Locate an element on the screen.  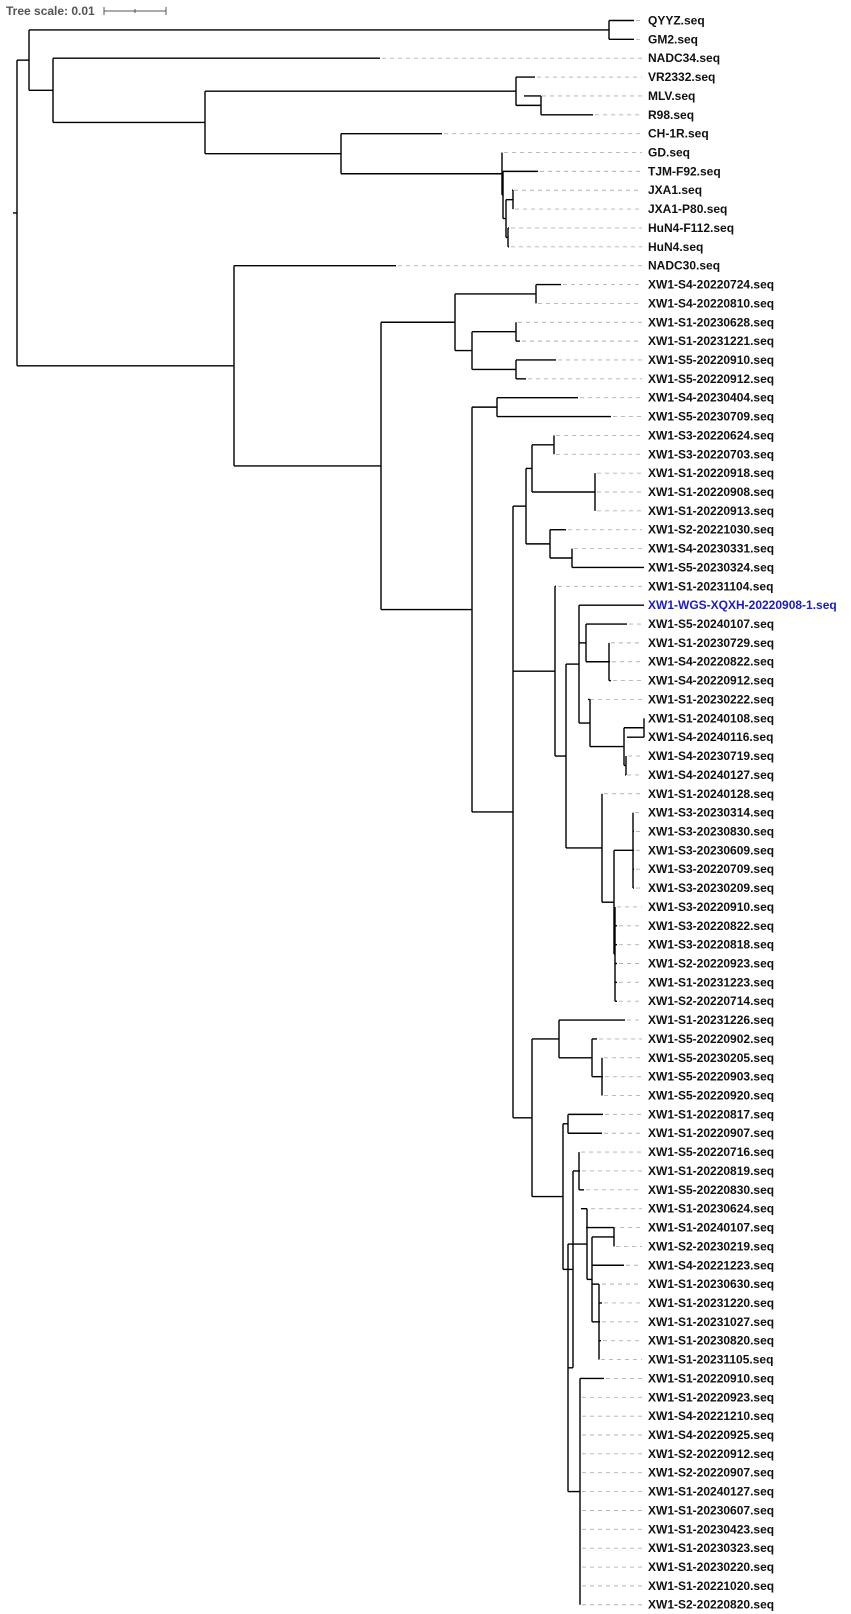
leaf-label: XW1-S4-20221210.seq is located at coordinates (711, 1416).